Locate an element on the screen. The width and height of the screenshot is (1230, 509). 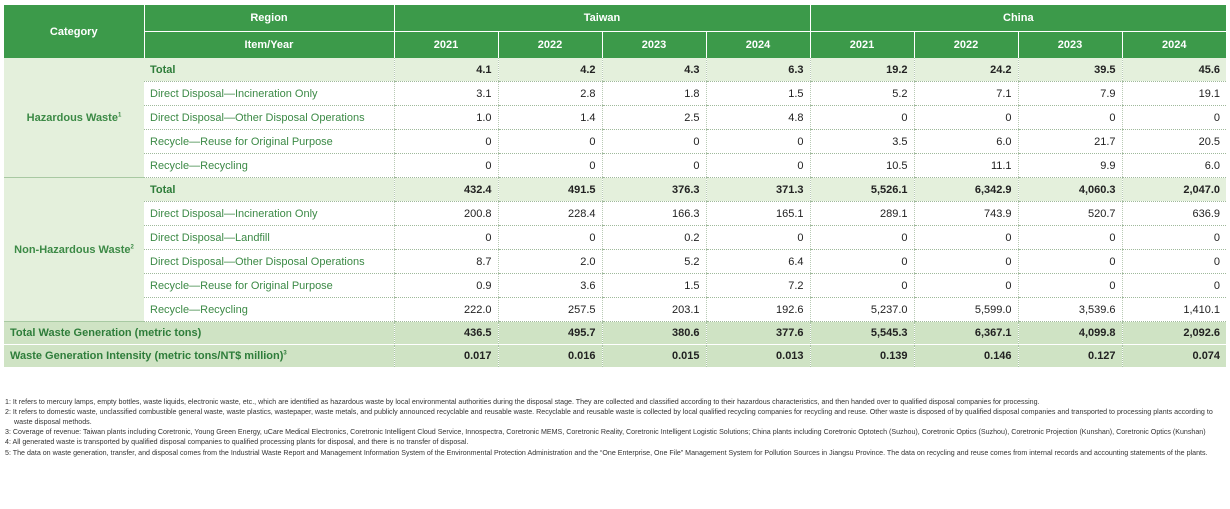
summary-value-cell: 0.146 is located at coordinates (966, 356).